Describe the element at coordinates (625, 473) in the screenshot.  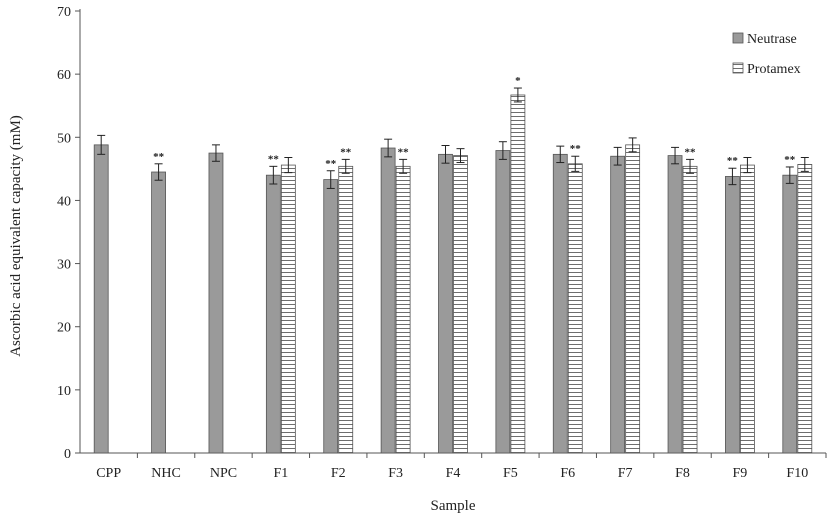
I see `x-tick-label: F7` at that location.